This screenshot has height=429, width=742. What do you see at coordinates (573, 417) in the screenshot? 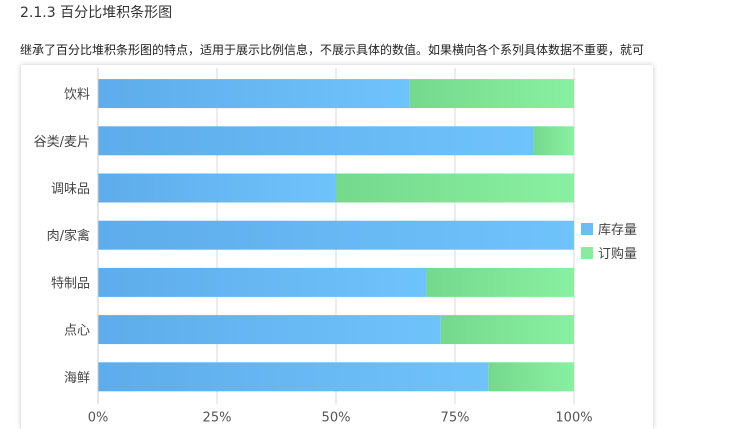
I see `x-tick-label: 100%` at bounding box center [573, 417].